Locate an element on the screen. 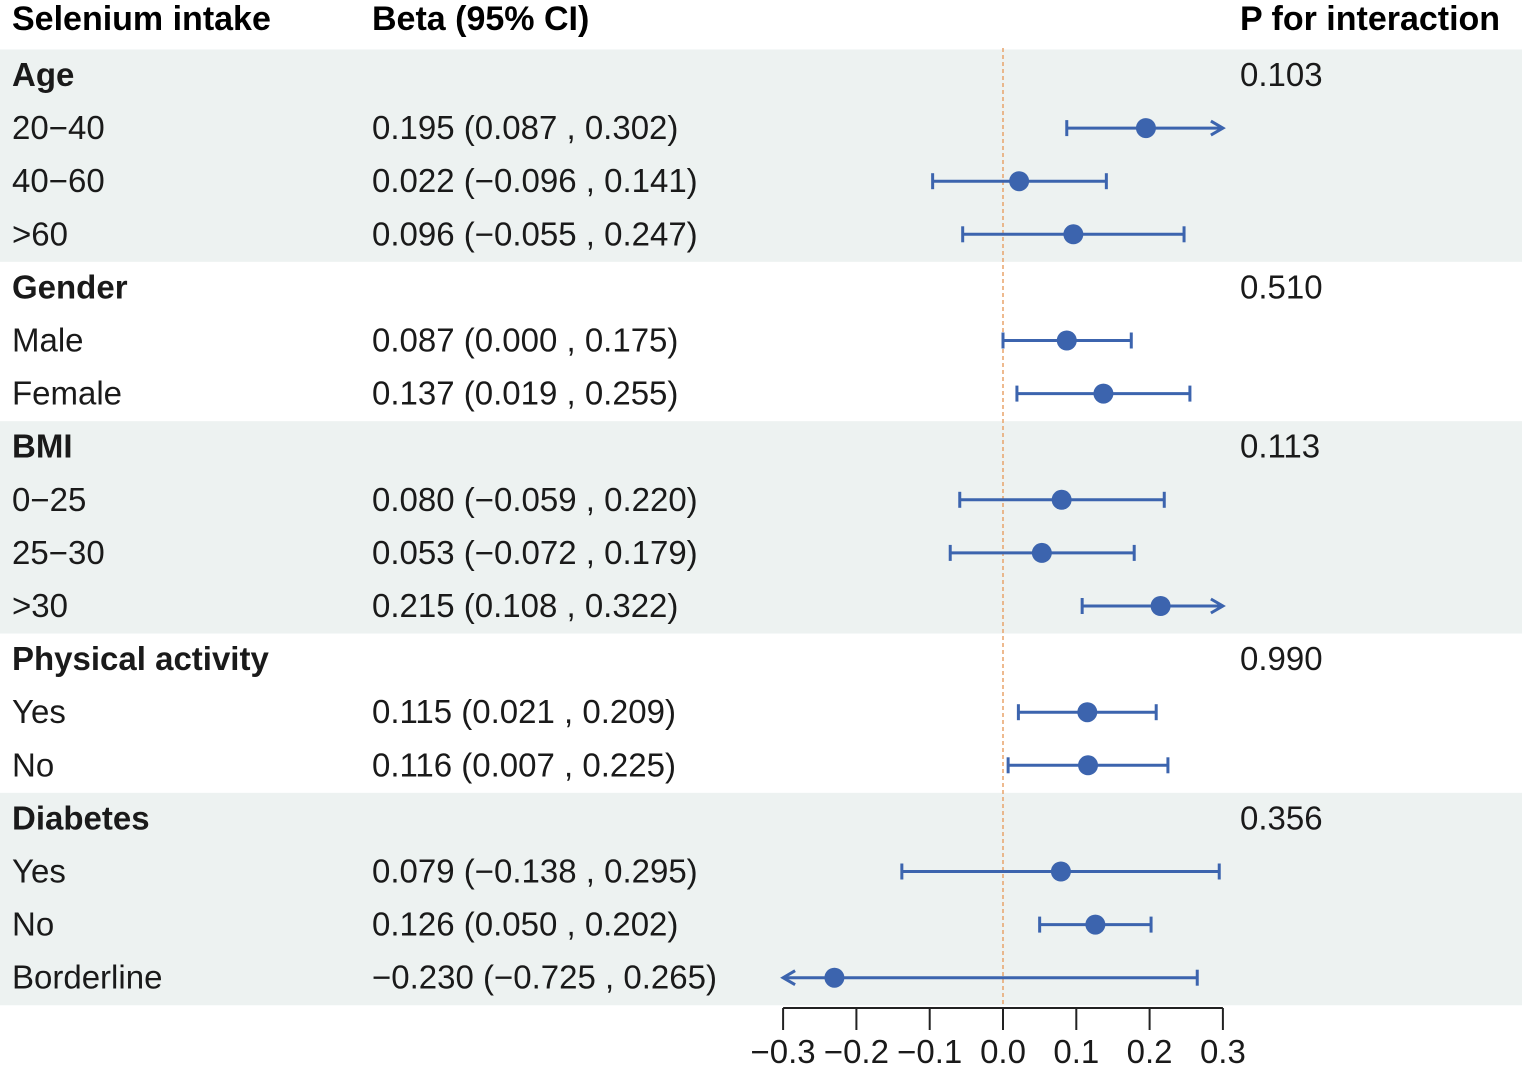 Image resolution: width=1524 pixels, height=1068 pixels. p-interaction-value: 0.990 is located at coordinates (1281, 658).